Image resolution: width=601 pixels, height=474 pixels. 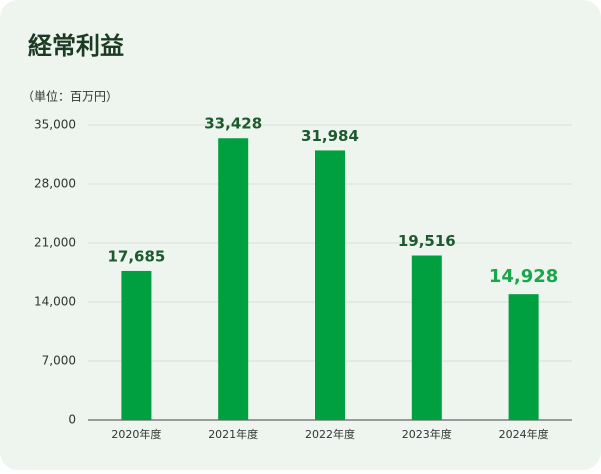 What do you see at coordinates (233, 434) in the screenshot?
I see `x-tick-label: 2021年度` at bounding box center [233, 434].